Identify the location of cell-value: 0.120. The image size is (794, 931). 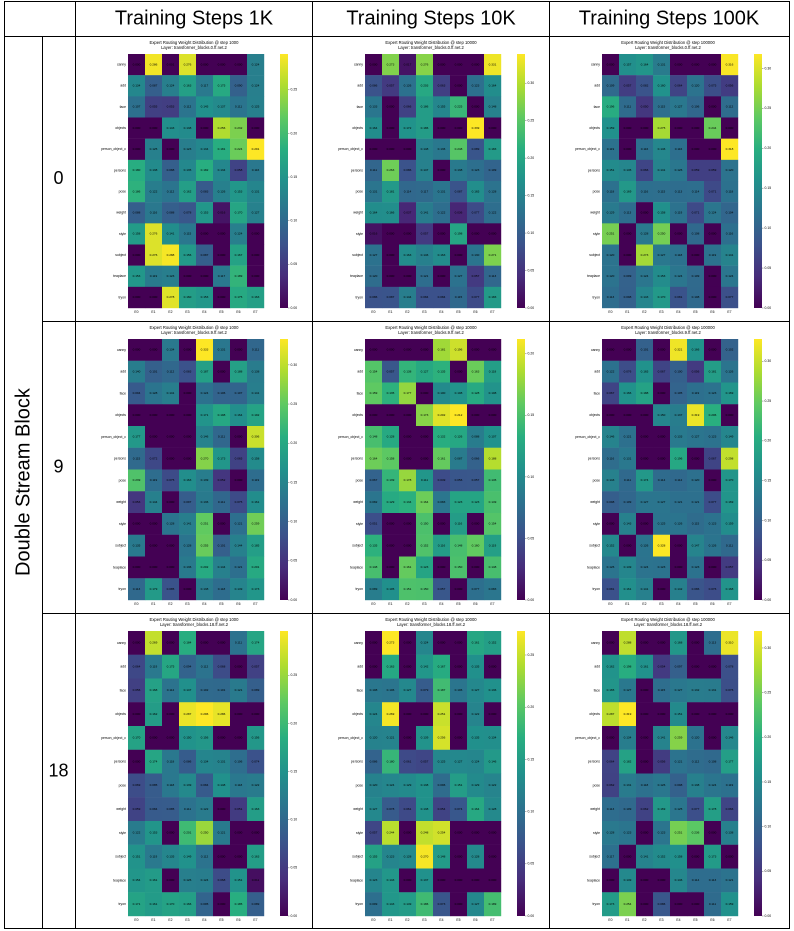
(374, 738).